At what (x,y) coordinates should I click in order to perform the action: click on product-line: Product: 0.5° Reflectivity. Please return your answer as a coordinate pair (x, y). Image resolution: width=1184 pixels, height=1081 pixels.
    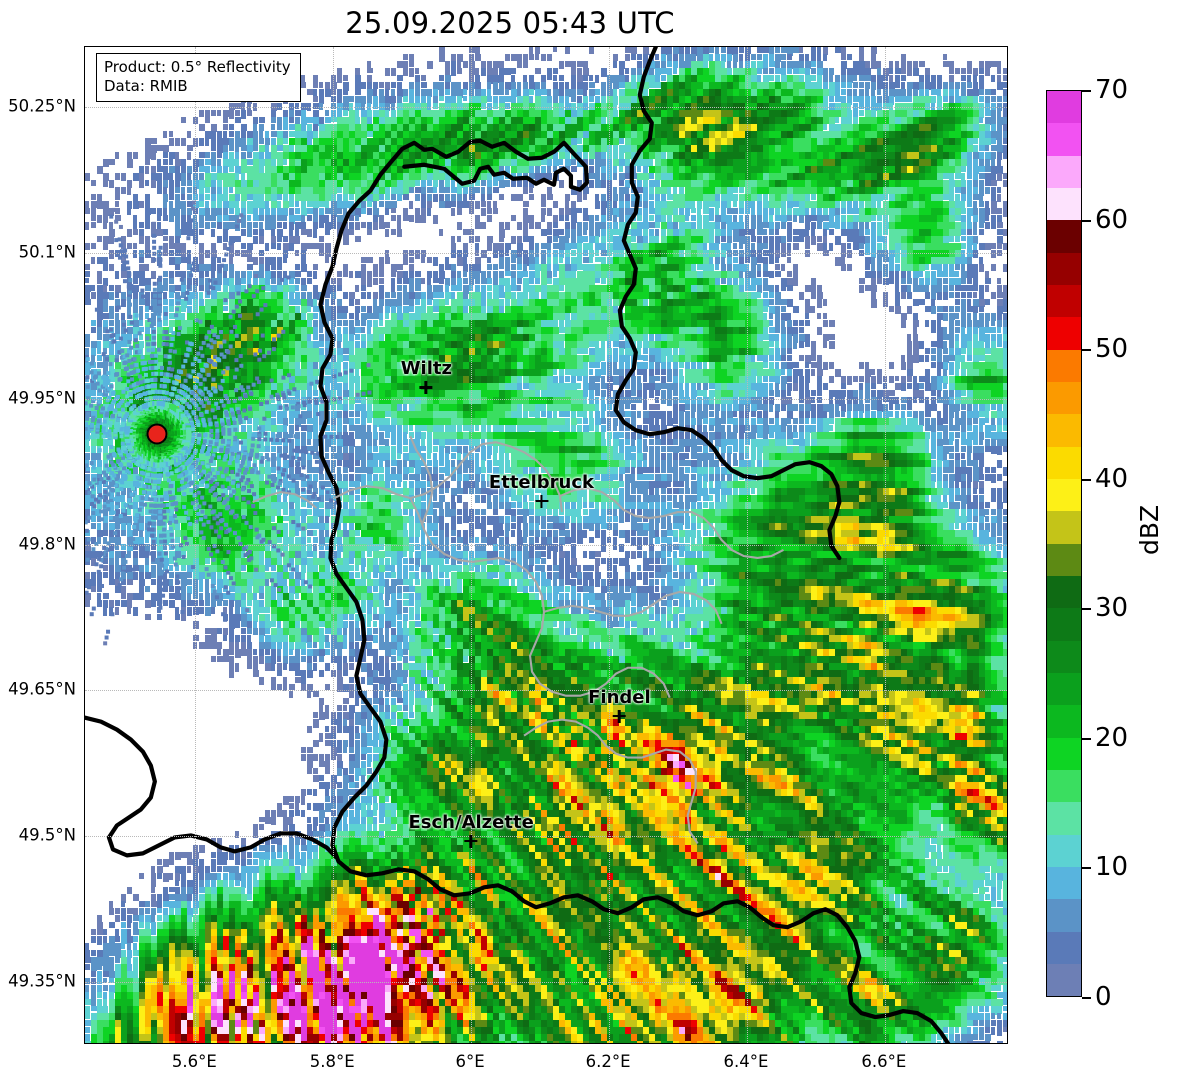
    Looking at the image, I should click on (197, 67).